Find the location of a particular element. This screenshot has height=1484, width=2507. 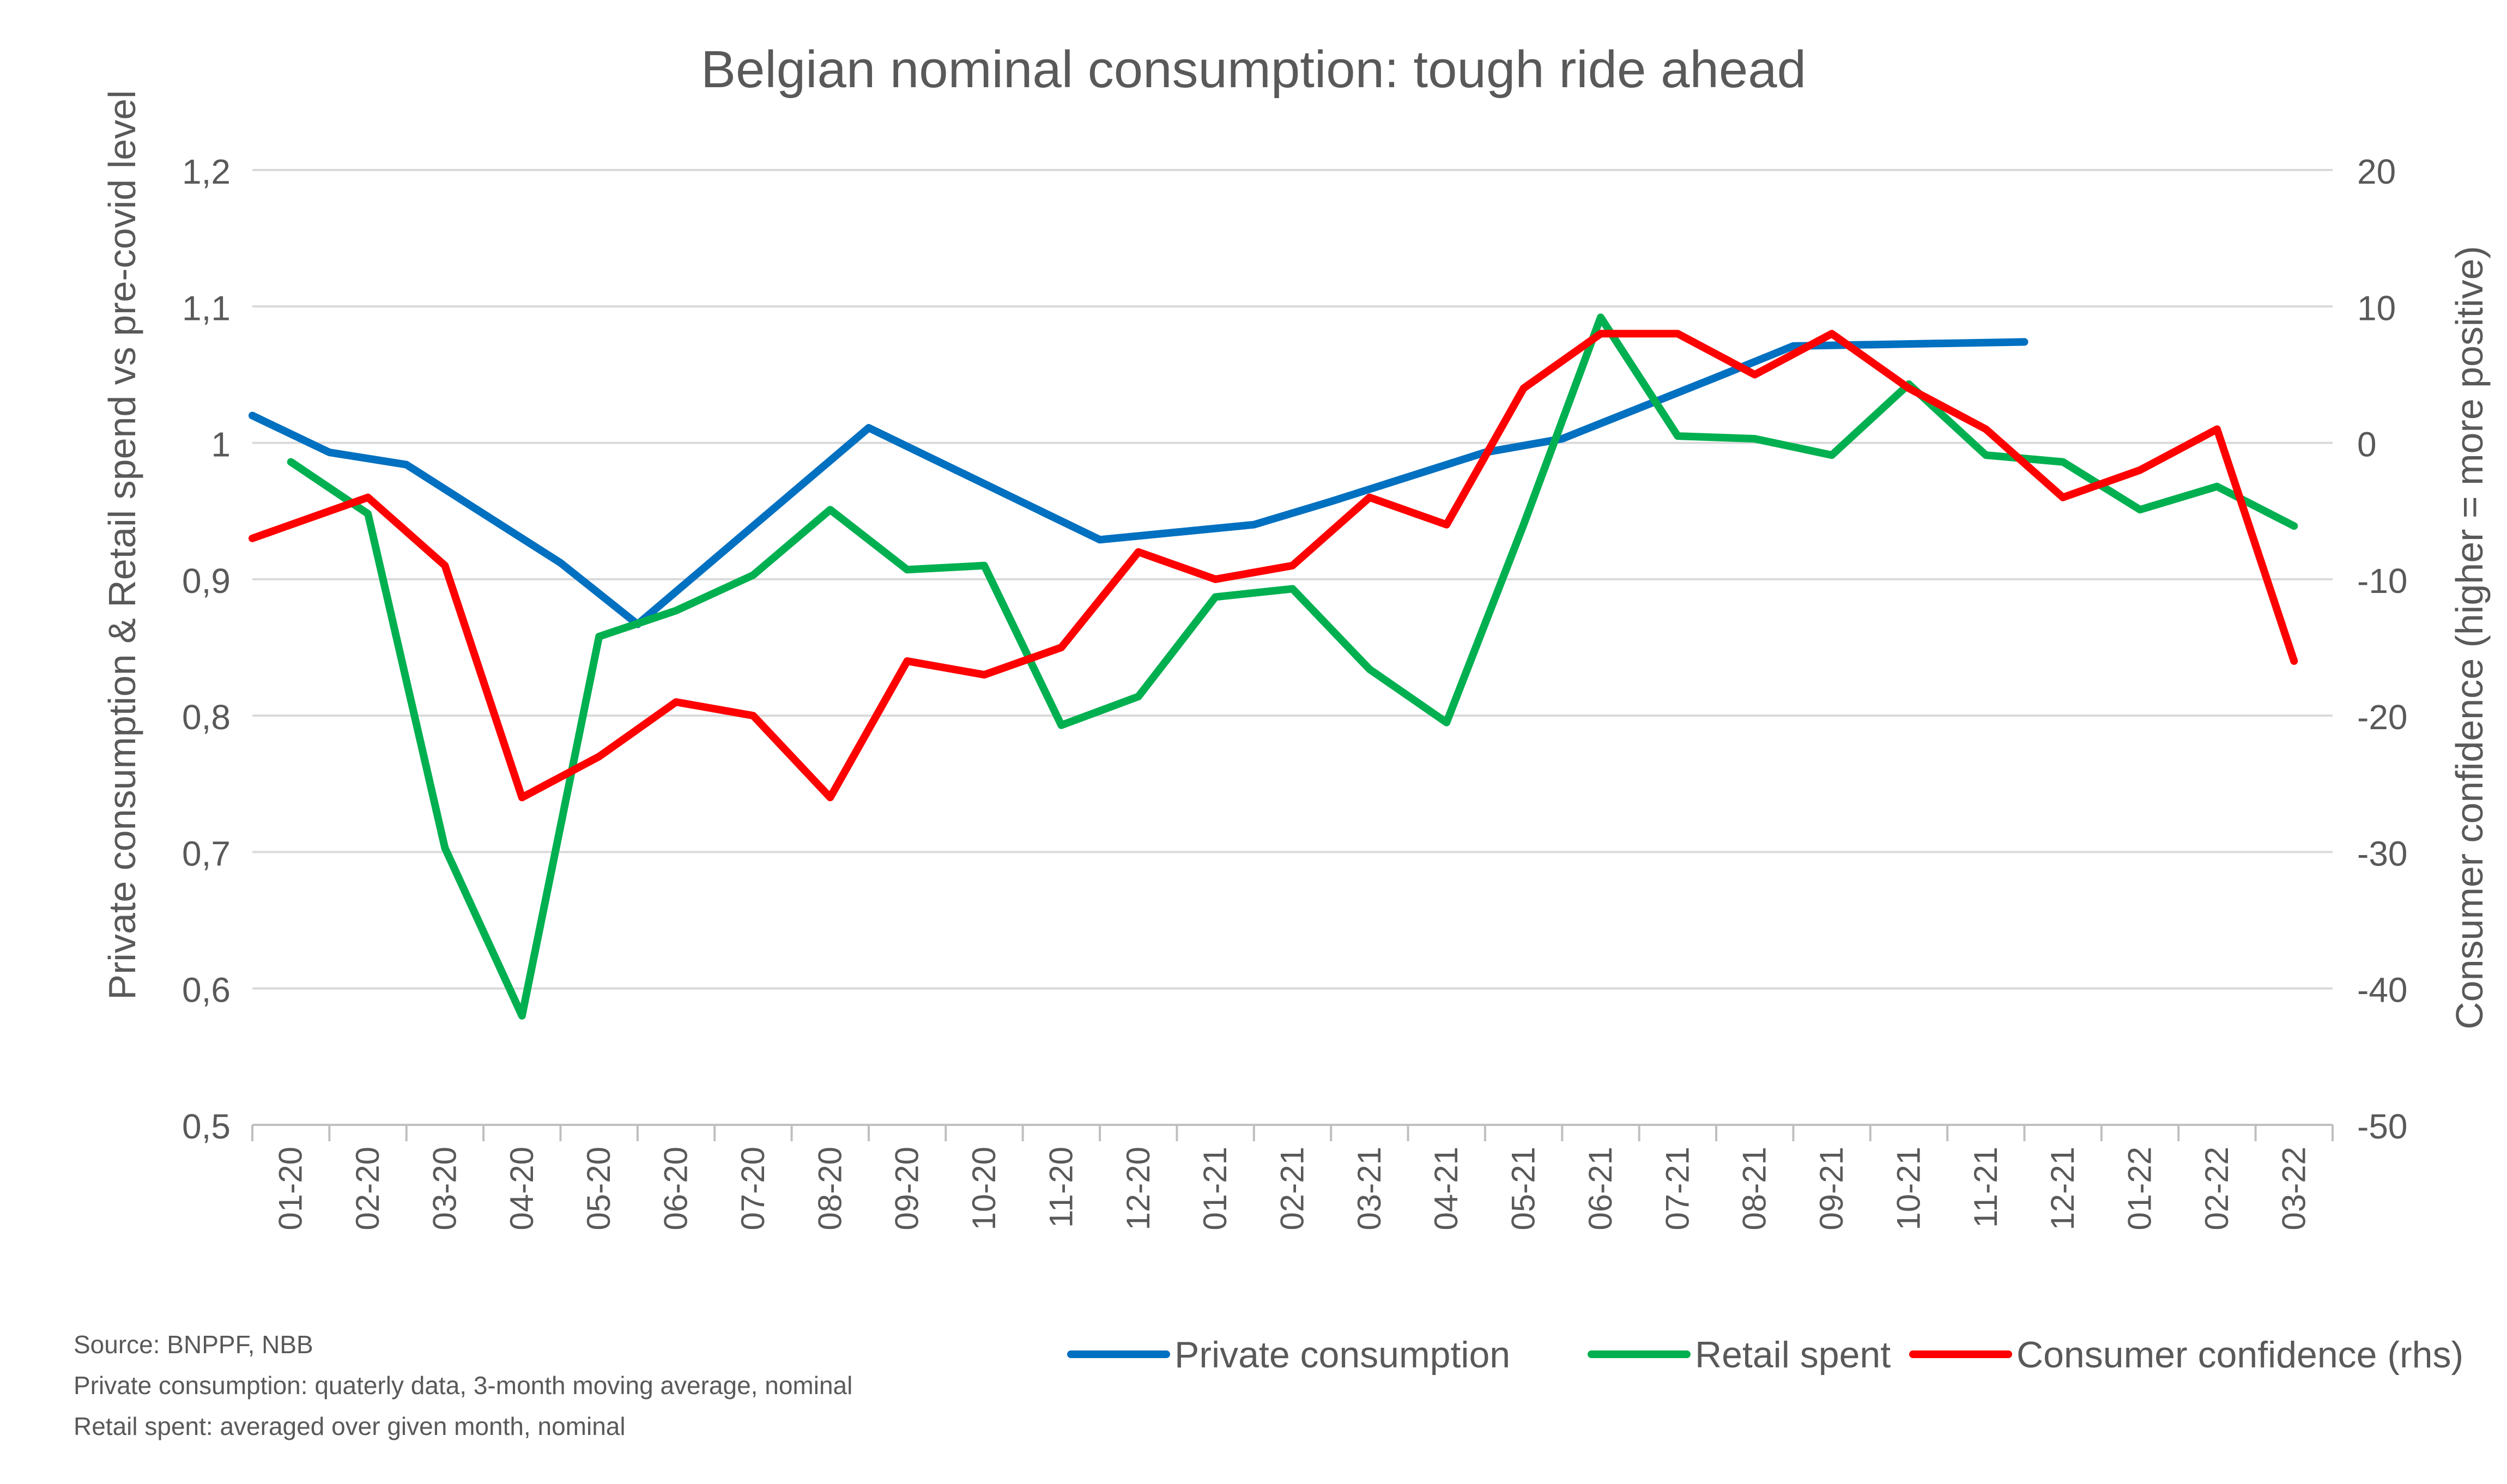

x-tick-label: 02-21 is located at coordinates (1293, 1188).